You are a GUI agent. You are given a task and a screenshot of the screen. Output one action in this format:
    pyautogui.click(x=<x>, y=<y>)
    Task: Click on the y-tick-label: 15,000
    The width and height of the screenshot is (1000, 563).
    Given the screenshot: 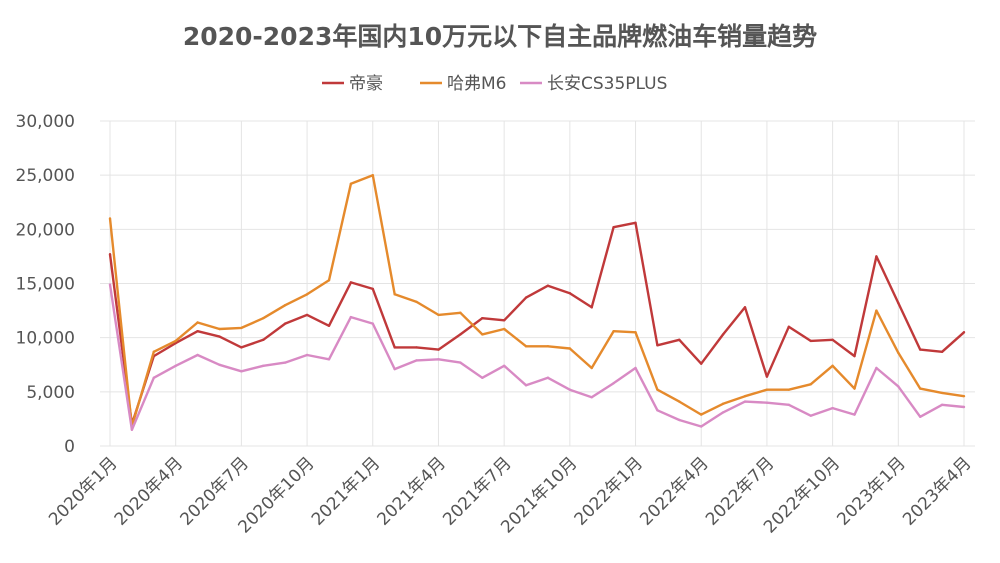 What is the action you would take?
    pyautogui.click(x=45, y=285)
    